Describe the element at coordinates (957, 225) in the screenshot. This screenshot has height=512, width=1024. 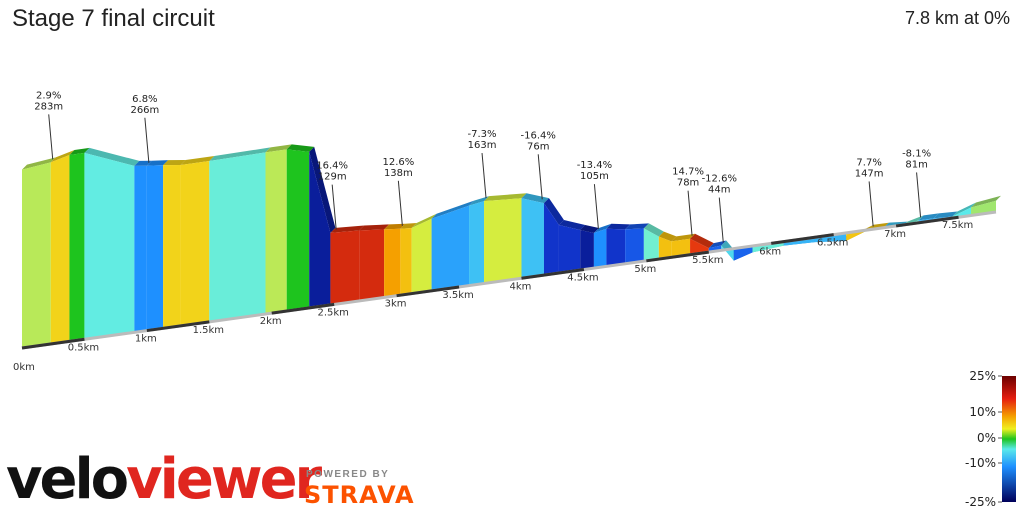
I see `distance-tick-label: 7.5km` at that location.